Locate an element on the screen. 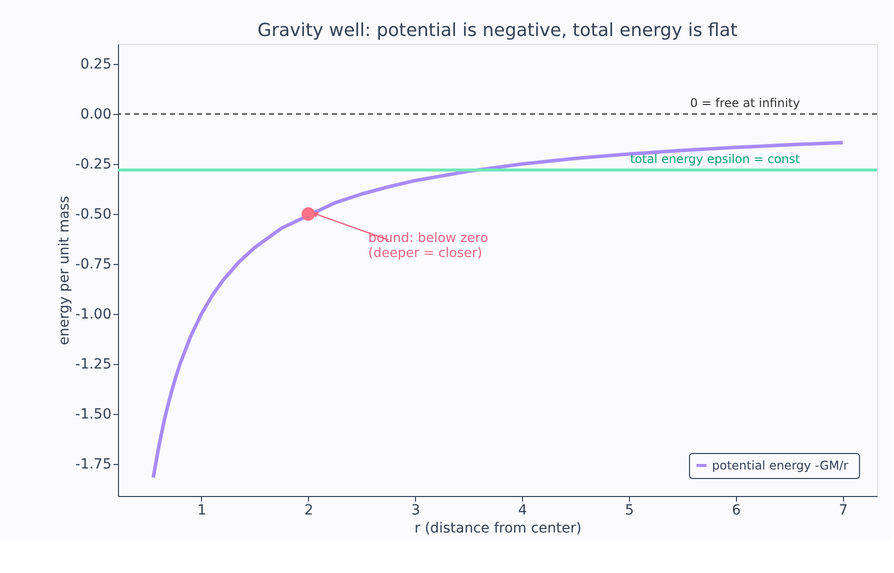 The image size is (894, 573). x-axis-title: r (distance from center) is located at coordinates (498, 528).